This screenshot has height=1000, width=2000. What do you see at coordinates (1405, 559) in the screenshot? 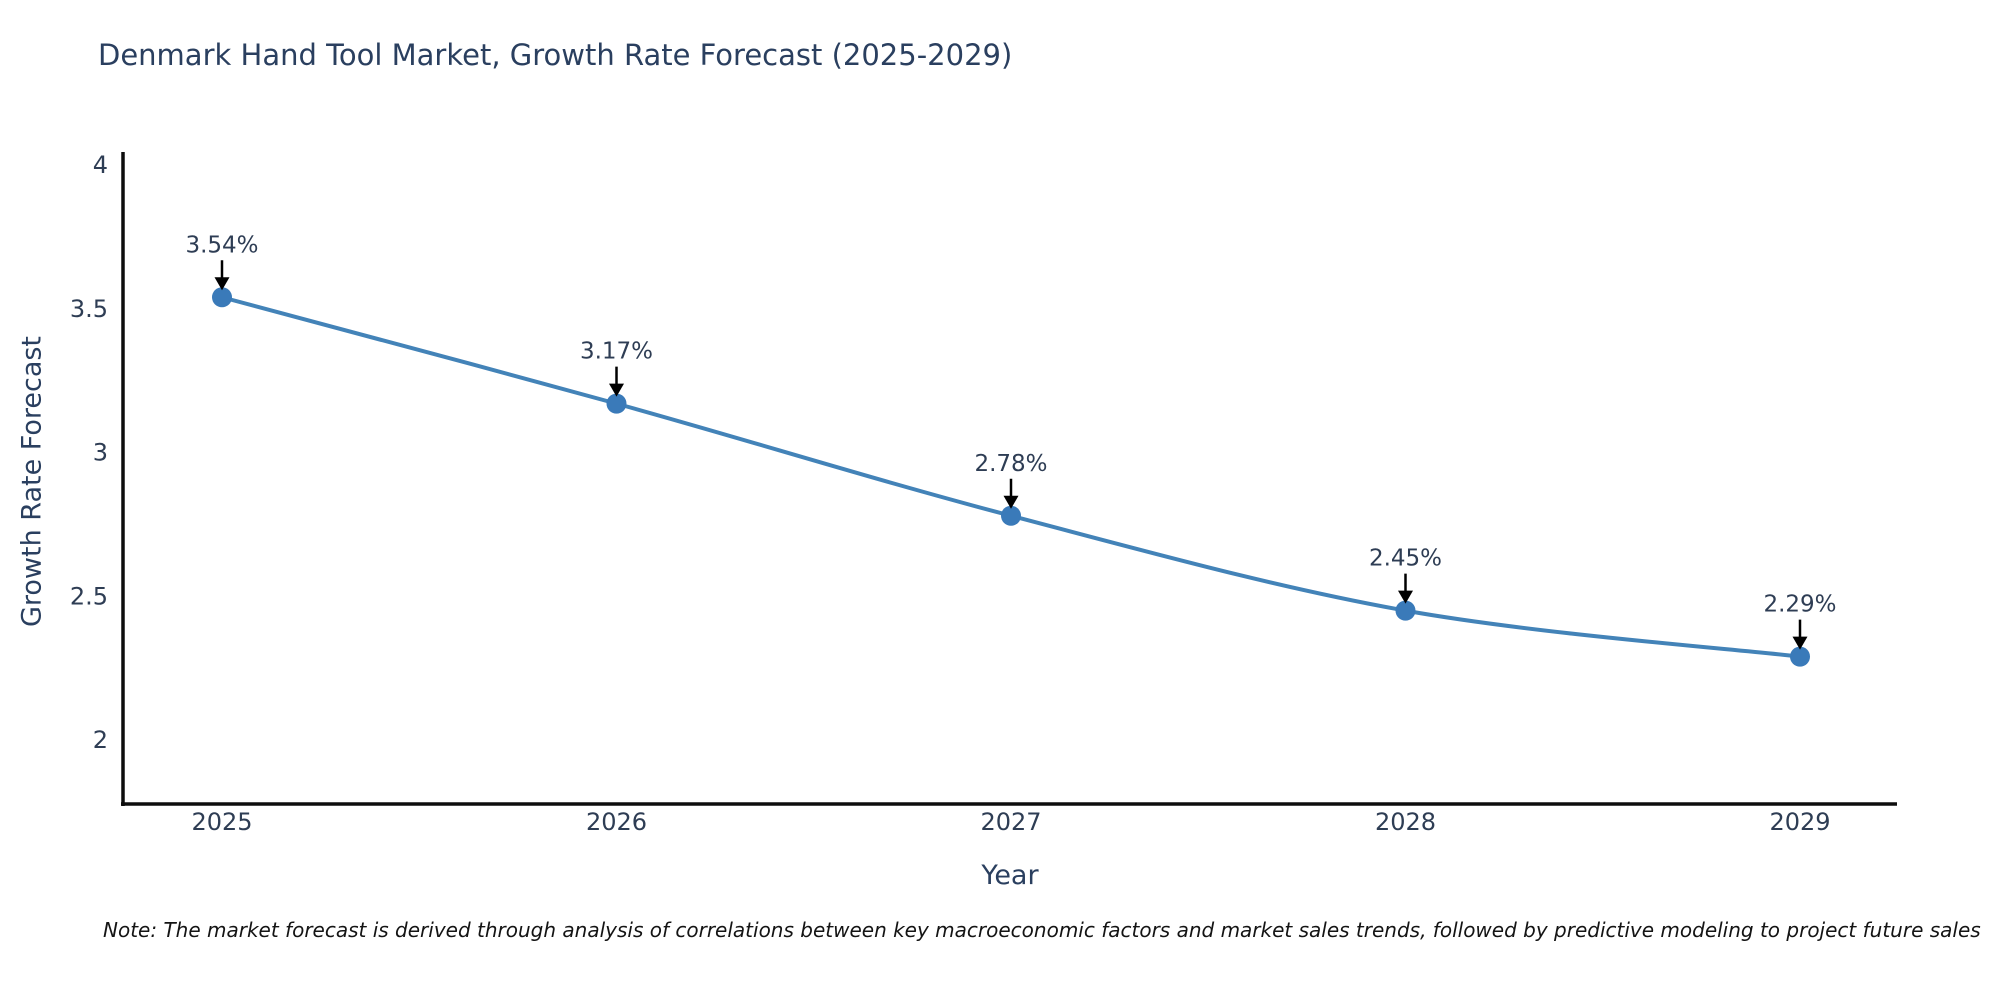
I see `annotation-label: 2.45%` at bounding box center [1405, 559].